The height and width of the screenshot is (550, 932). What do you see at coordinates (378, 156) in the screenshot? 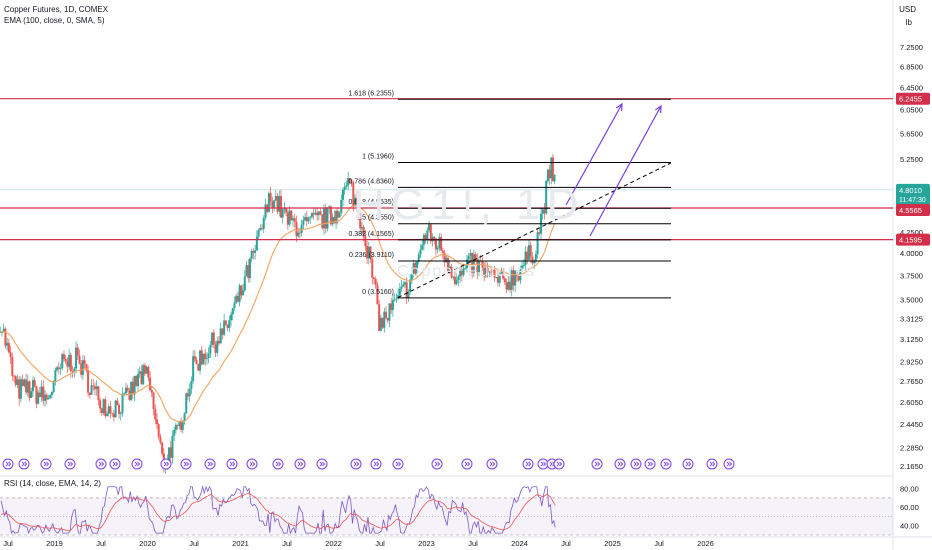
I see `fib-level-label: 1 (5.1960)` at bounding box center [378, 156].